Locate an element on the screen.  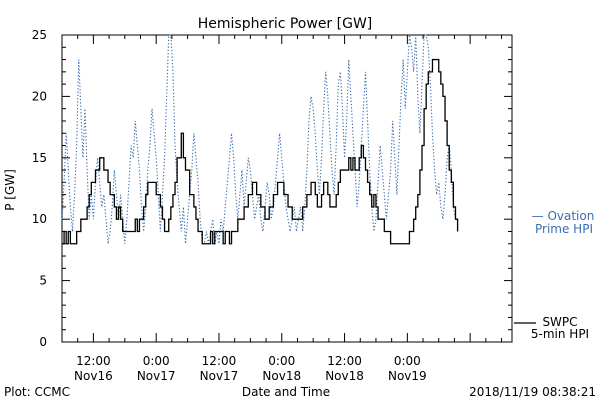
legend-swpc-line2: 5-min HPI is located at coordinates (560, 334).